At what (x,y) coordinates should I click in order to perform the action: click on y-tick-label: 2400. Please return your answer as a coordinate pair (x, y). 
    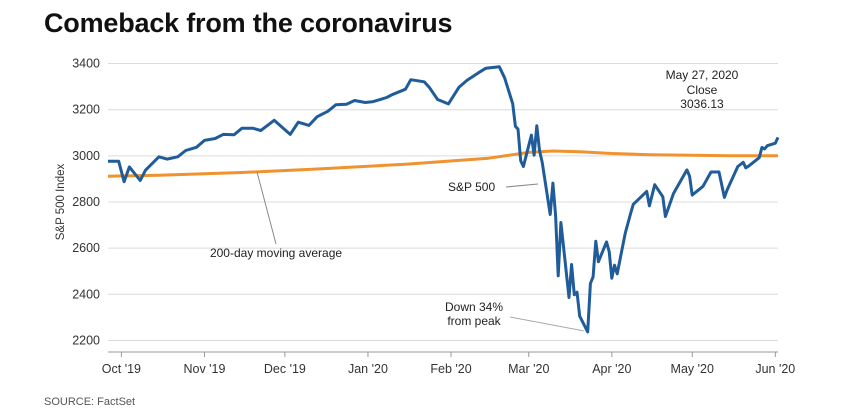
    Looking at the image, I should click on (86, 294).